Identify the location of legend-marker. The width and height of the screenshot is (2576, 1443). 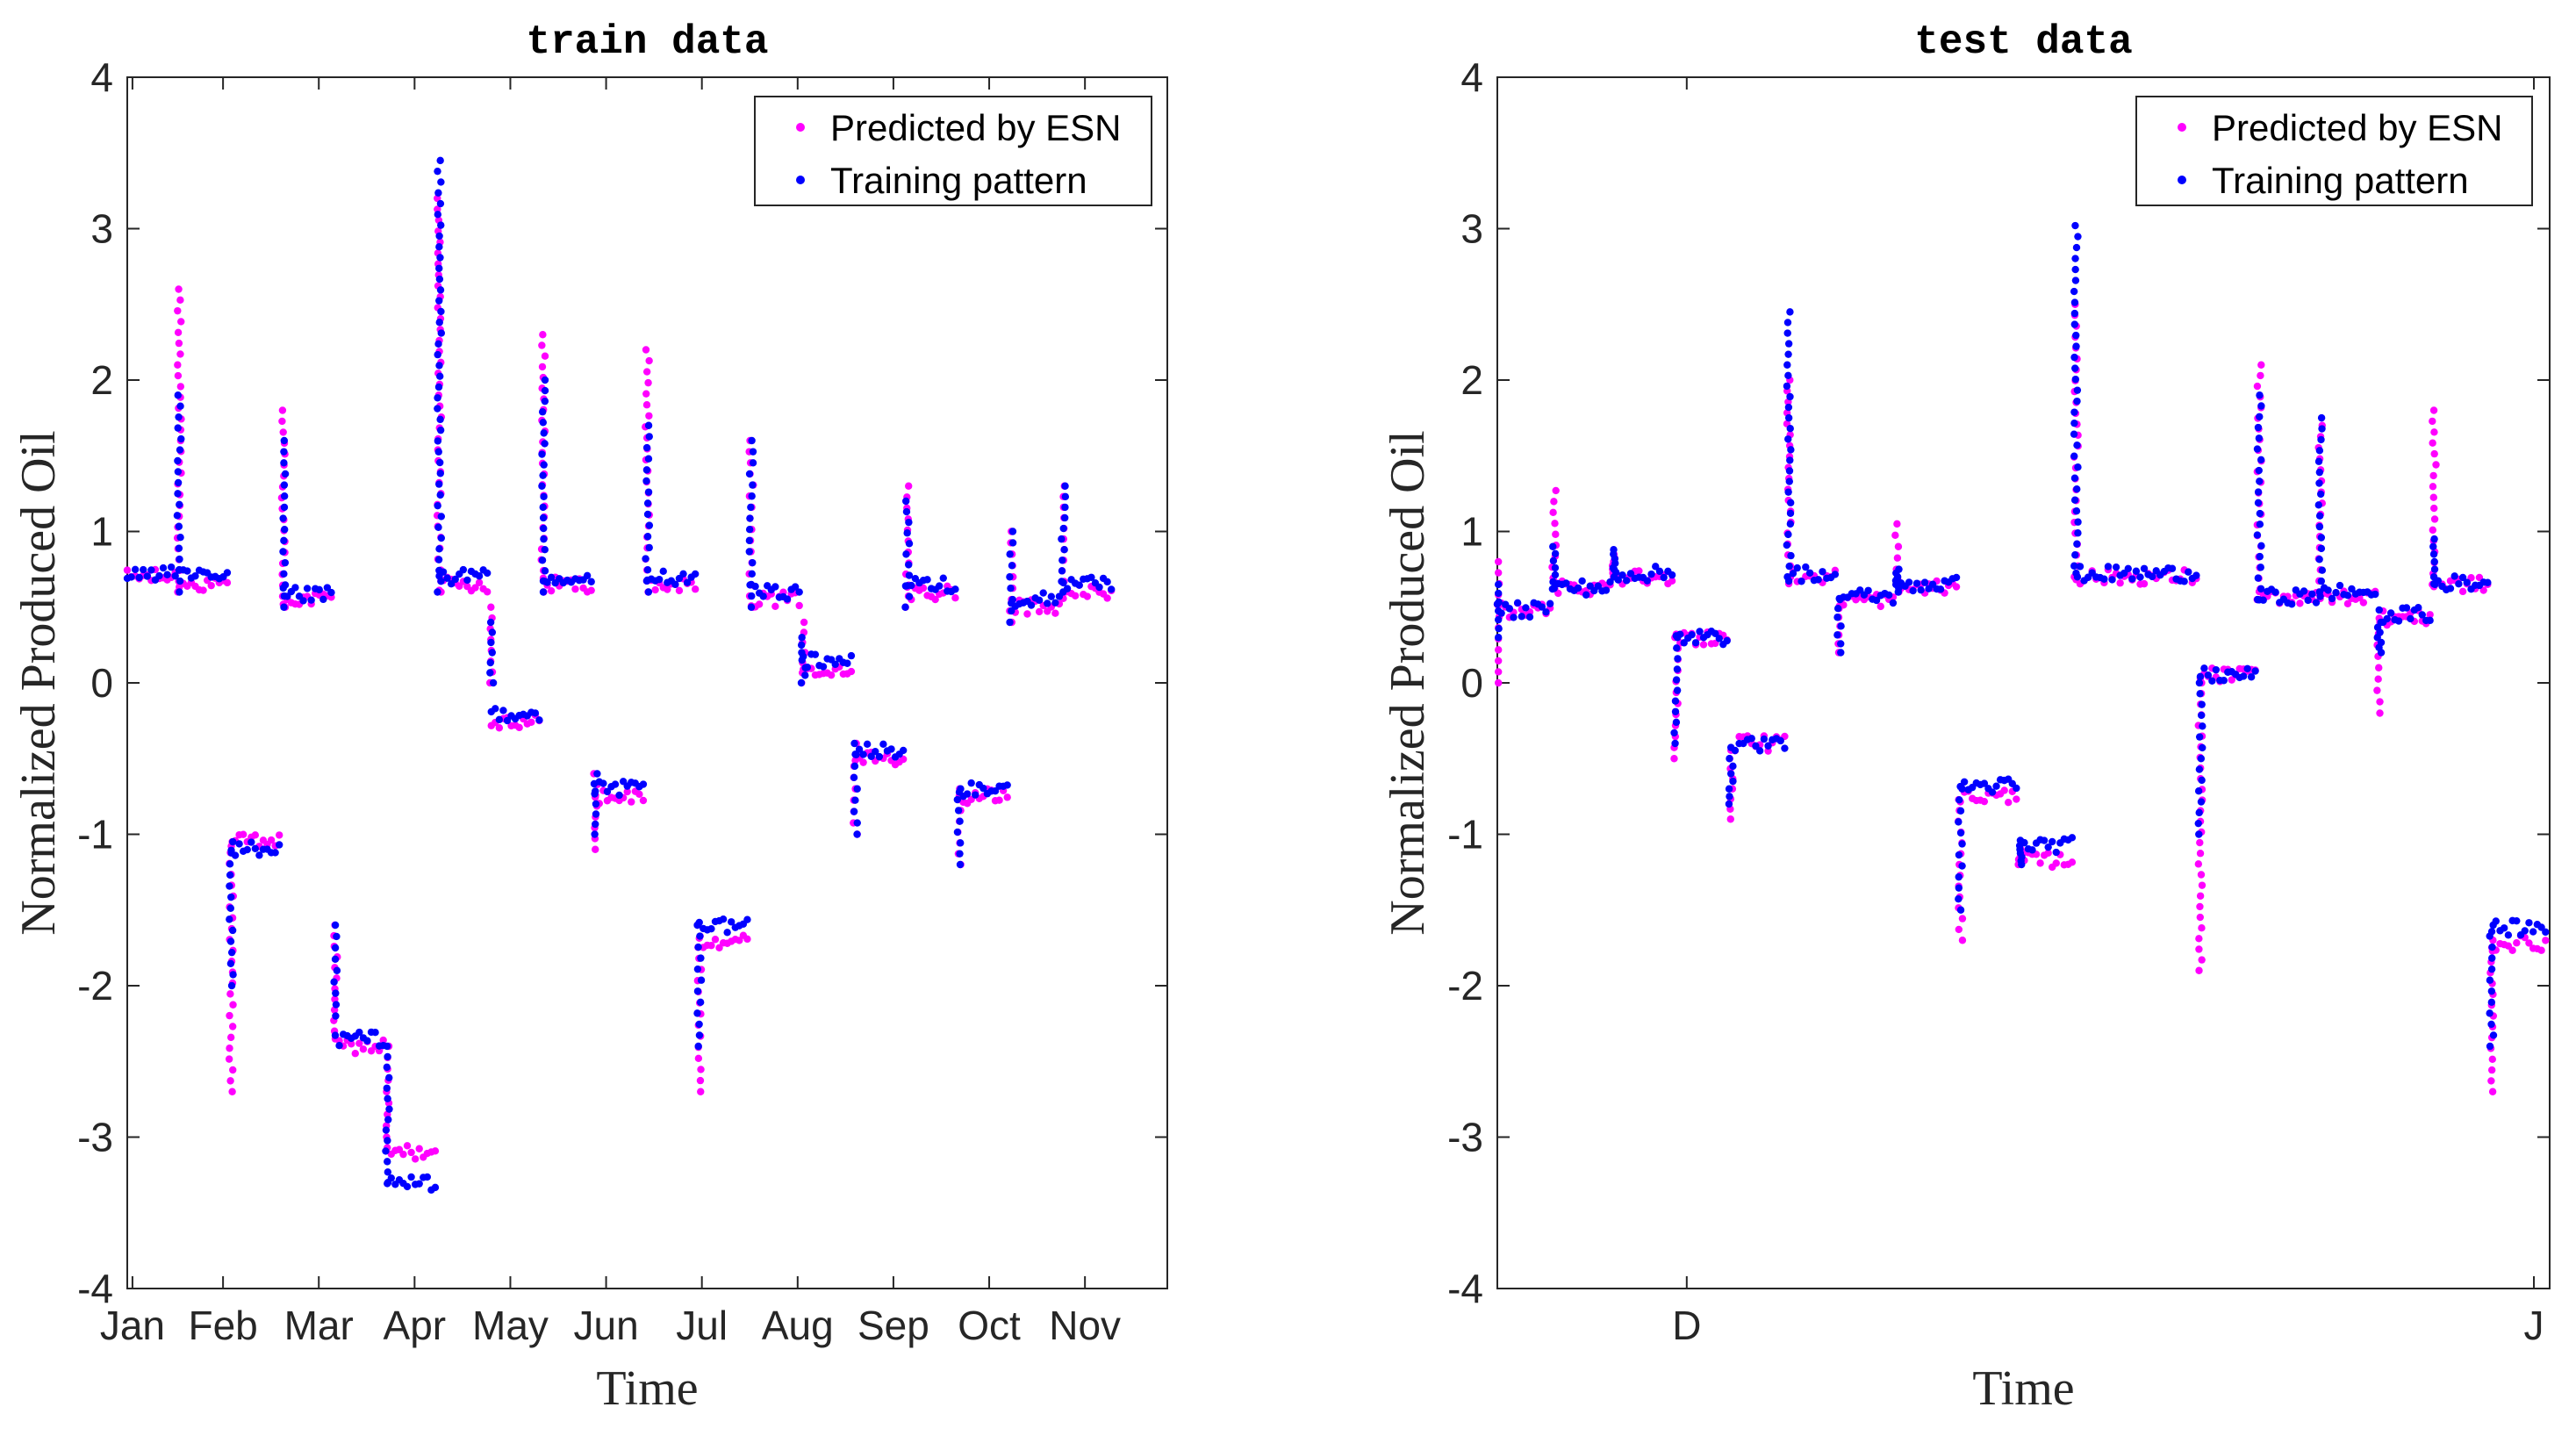
(2182, 180).